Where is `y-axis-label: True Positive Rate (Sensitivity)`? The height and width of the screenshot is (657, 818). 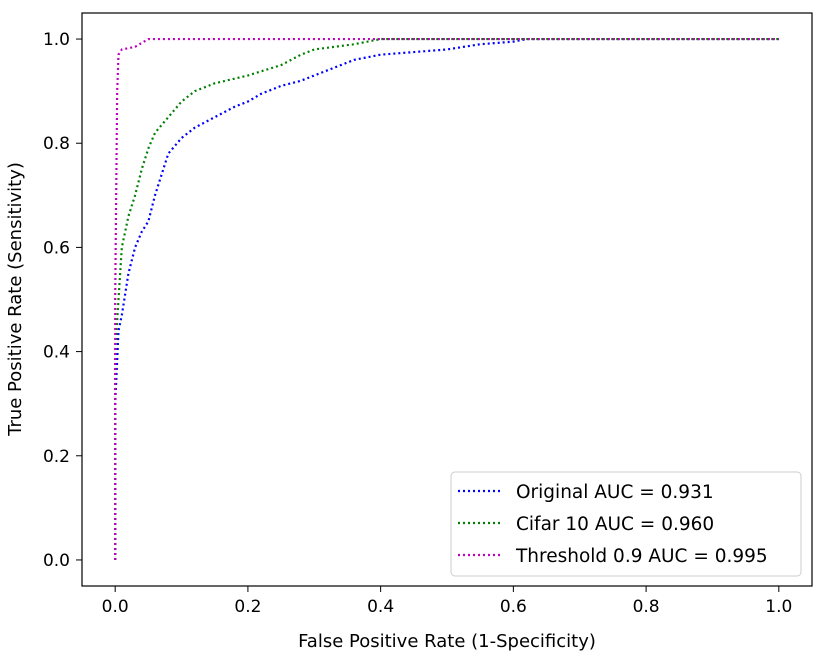 y-axis-label: True Positive Rate (Sensitivity) is located at coordinates (15, 299).